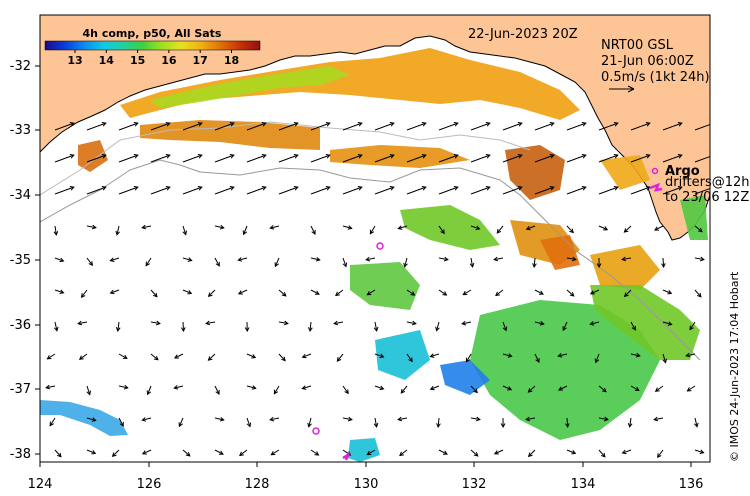  What do you see at coordinates (707, 182) in the screenshot?
I see `drifters-legend-label: drifters@12h` at bounding box center [707, 182].